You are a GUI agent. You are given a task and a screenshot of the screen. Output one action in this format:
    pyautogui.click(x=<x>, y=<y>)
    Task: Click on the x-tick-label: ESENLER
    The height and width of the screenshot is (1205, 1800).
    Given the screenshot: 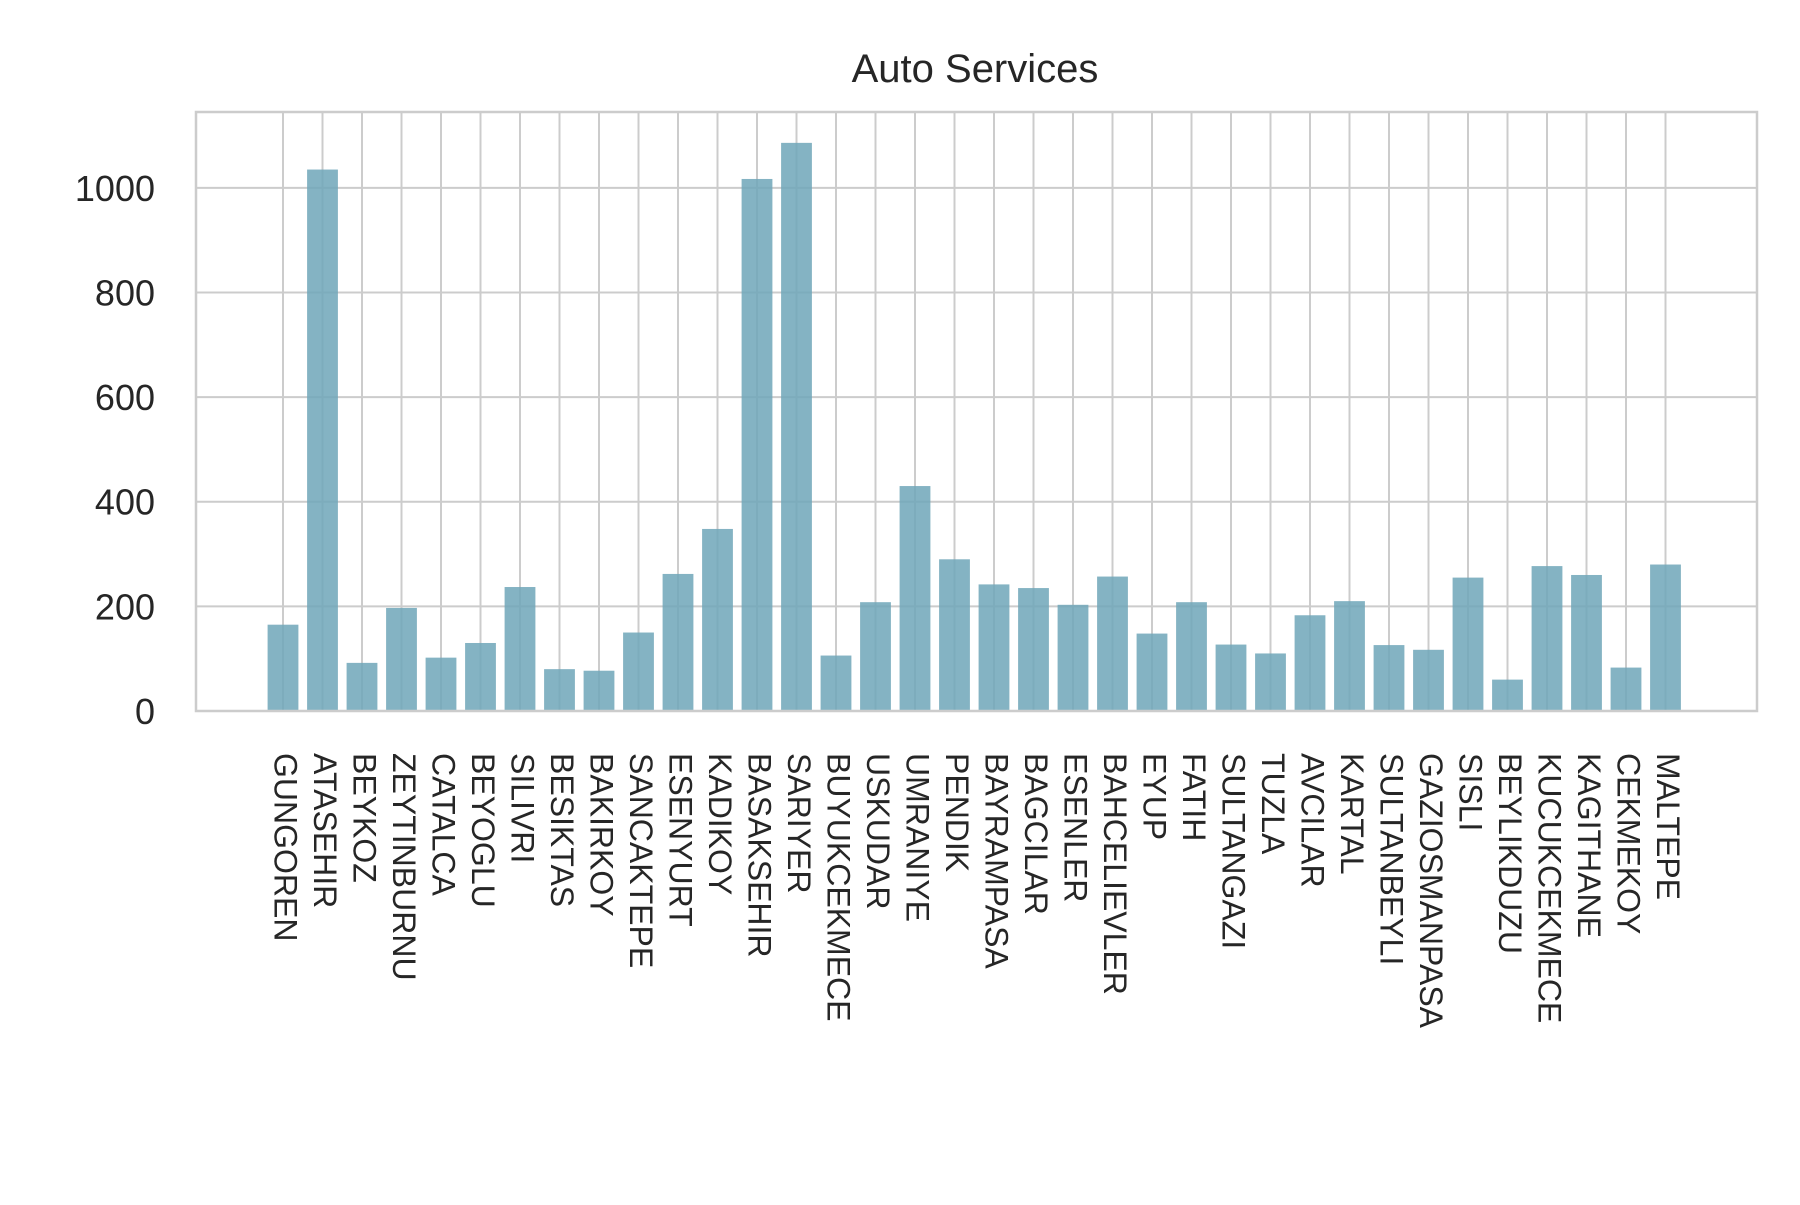 What is the action you would take?
    pyautogui.click(x=1076, y=827)
    